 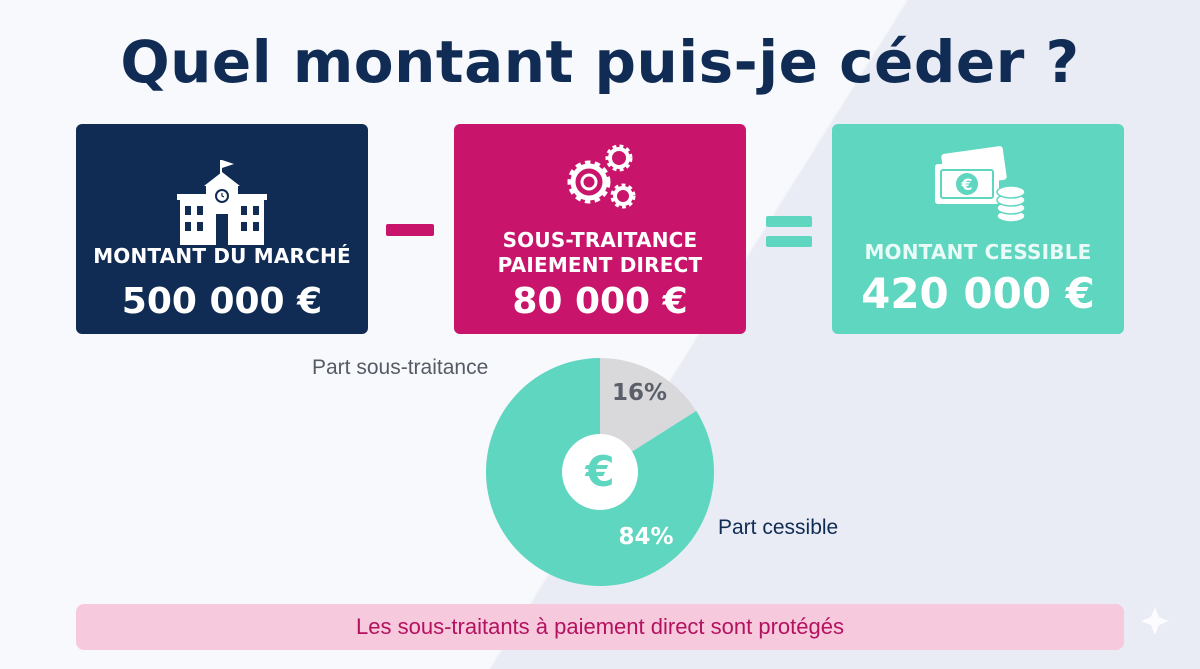 What do you see at coordinates (789, 221) in the screenshot?
I see `equals-sign-top` at bounding box center [789, 221].